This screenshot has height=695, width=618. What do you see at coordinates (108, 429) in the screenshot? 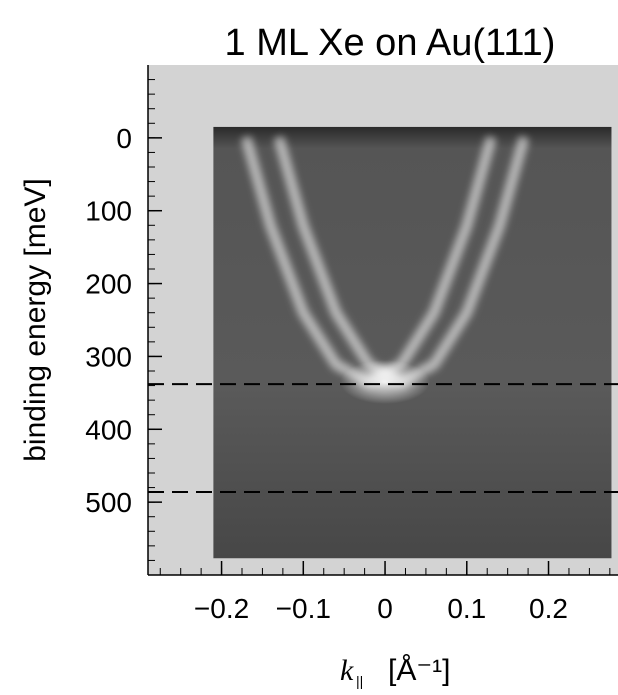
I see `y-tick-label: 400` at bounding box center [108, 429].